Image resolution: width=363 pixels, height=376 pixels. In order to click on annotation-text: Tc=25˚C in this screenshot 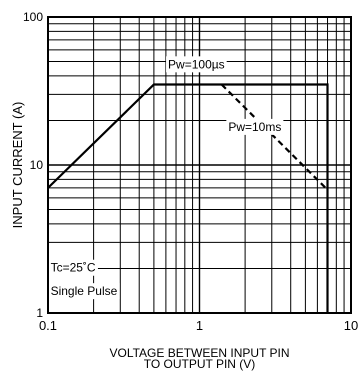, I will do `click(73, 268)`.